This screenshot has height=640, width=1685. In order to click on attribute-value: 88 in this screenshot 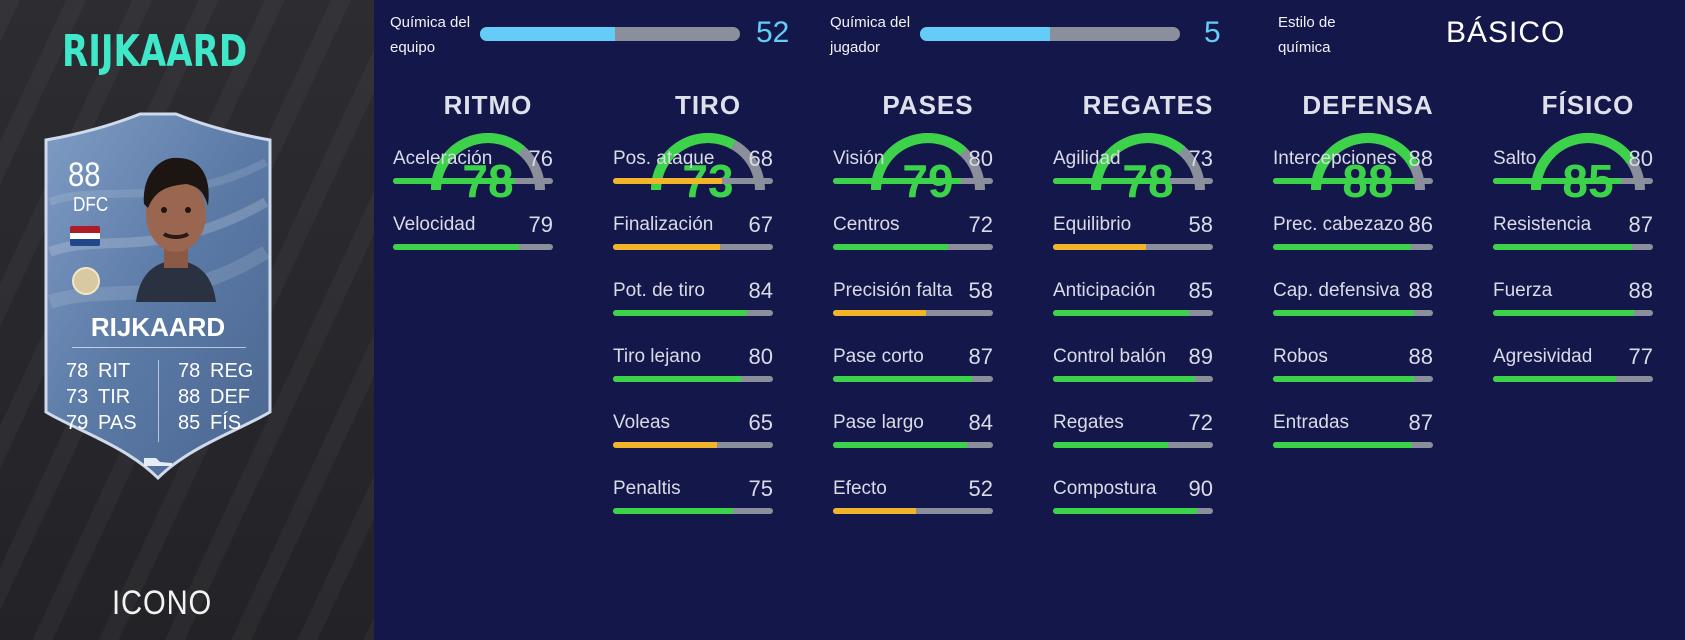, I will do `click(1420, 356)`.